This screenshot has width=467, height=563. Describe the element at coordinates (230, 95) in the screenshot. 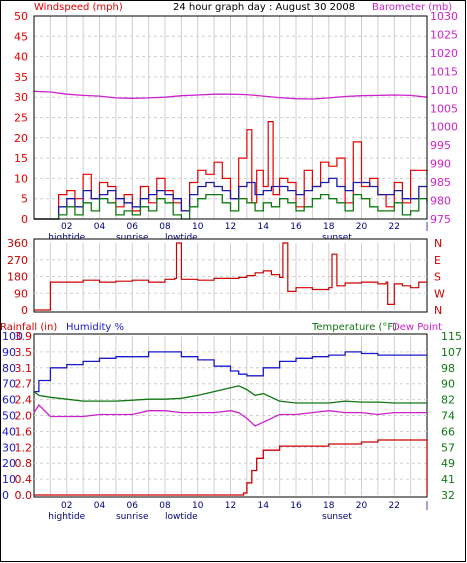

I see `barometer-series` at that location.